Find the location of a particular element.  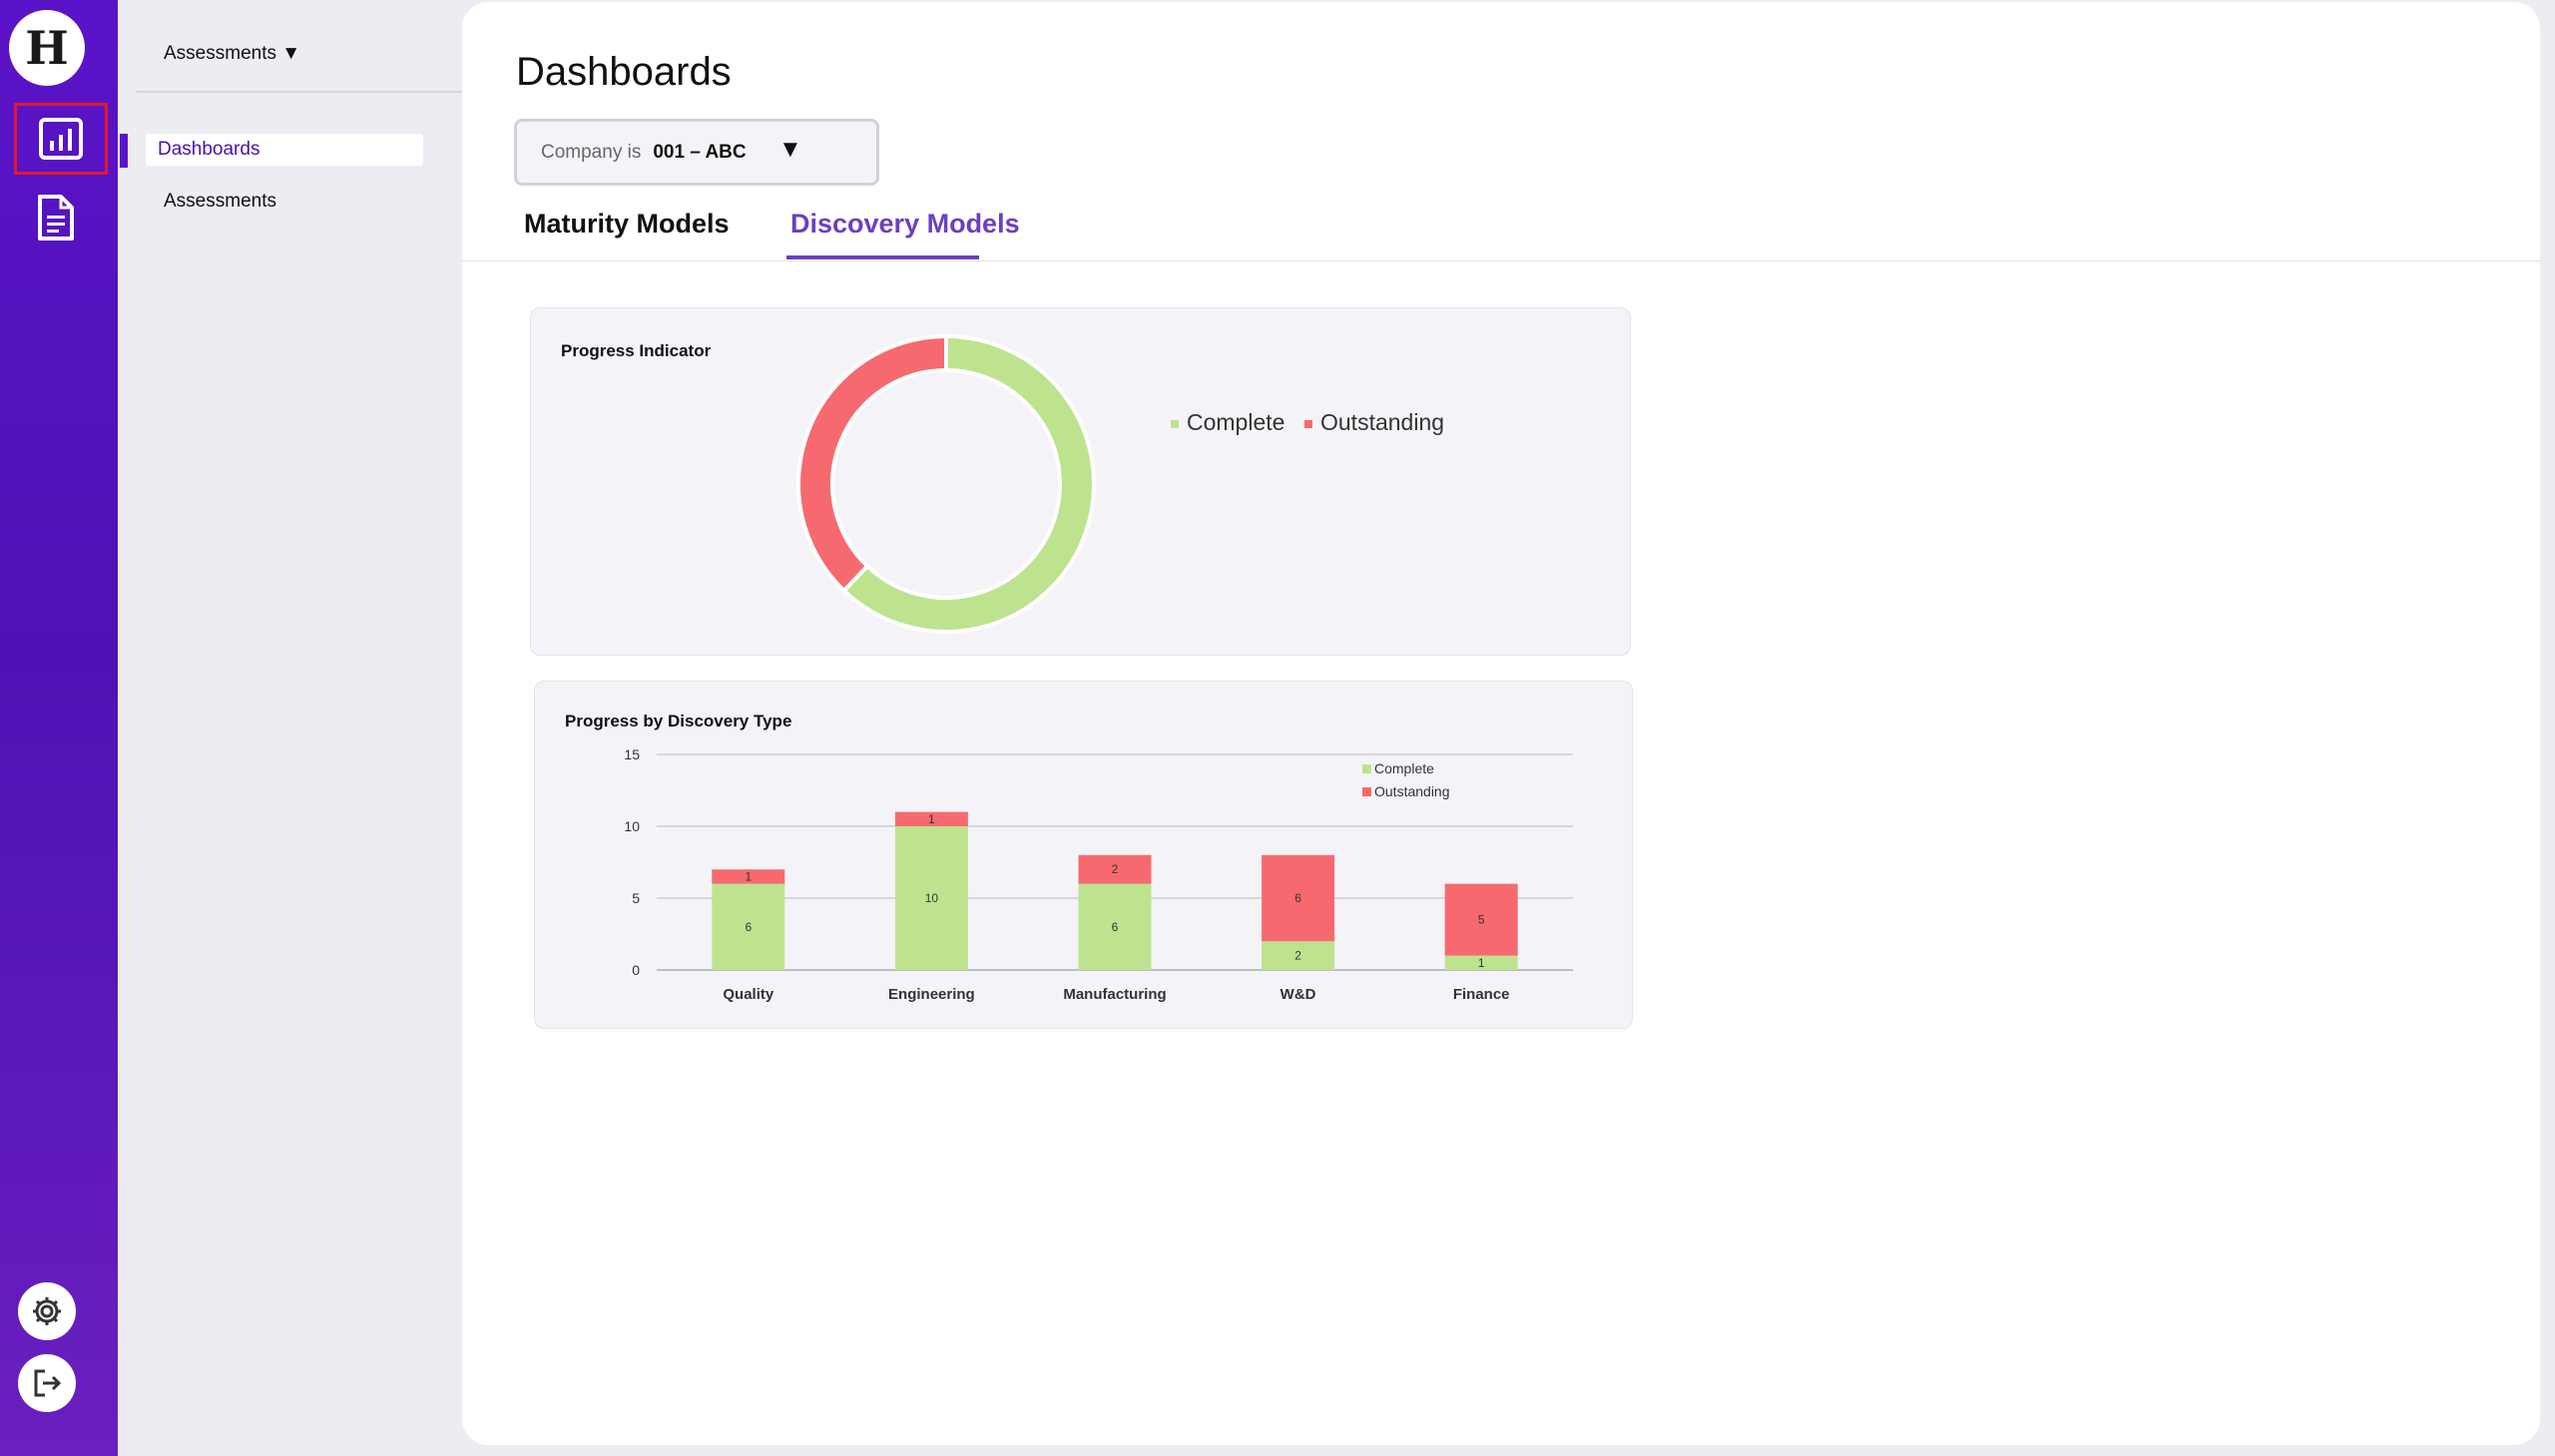

settings-button is located at coordinates (47, 1311).